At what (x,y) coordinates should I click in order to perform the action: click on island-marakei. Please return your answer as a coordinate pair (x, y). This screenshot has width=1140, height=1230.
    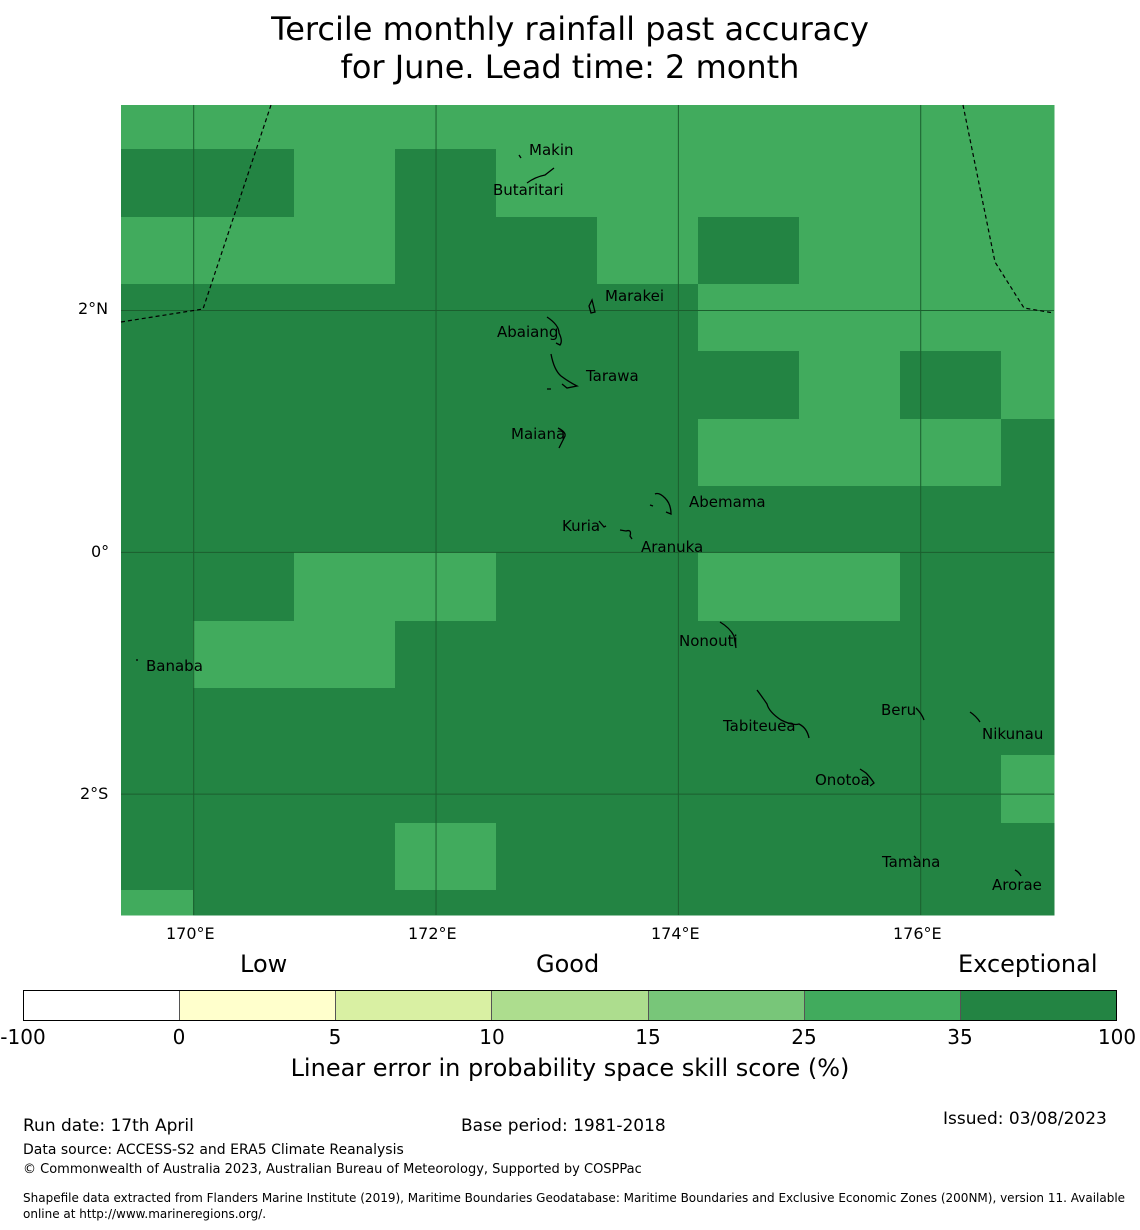
    Looking at the image, I should click on (592, 306).